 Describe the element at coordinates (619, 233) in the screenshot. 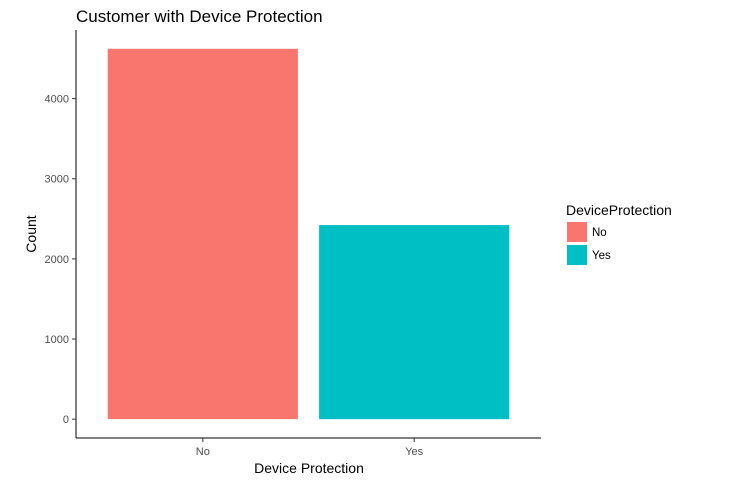

I see `legend: DeviceProtection No Yes` at that location.